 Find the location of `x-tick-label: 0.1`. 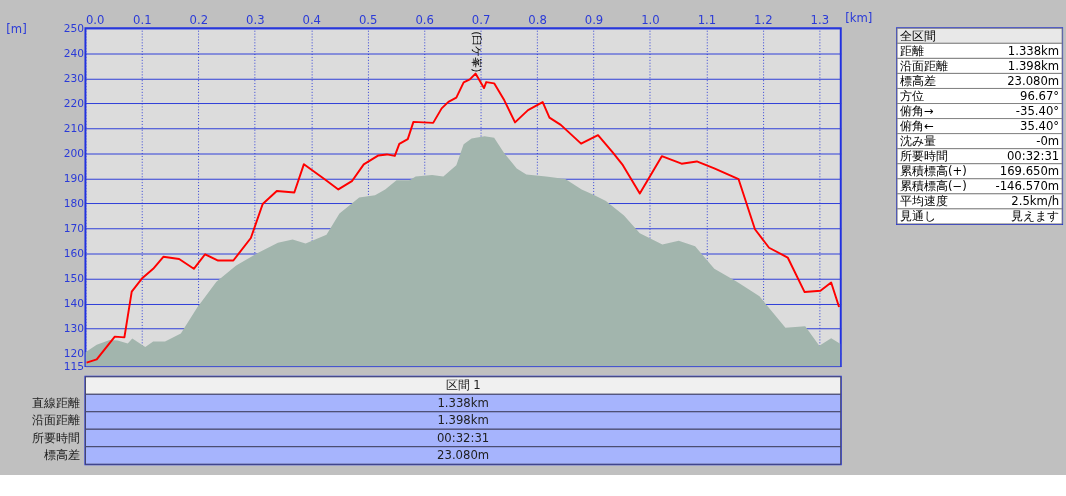

x-tick-label: 0.1 is located at coordinates (142, 19).